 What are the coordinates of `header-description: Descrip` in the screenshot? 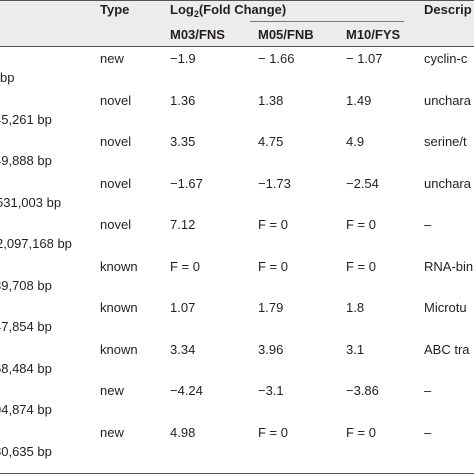 It's located at (448, 9).